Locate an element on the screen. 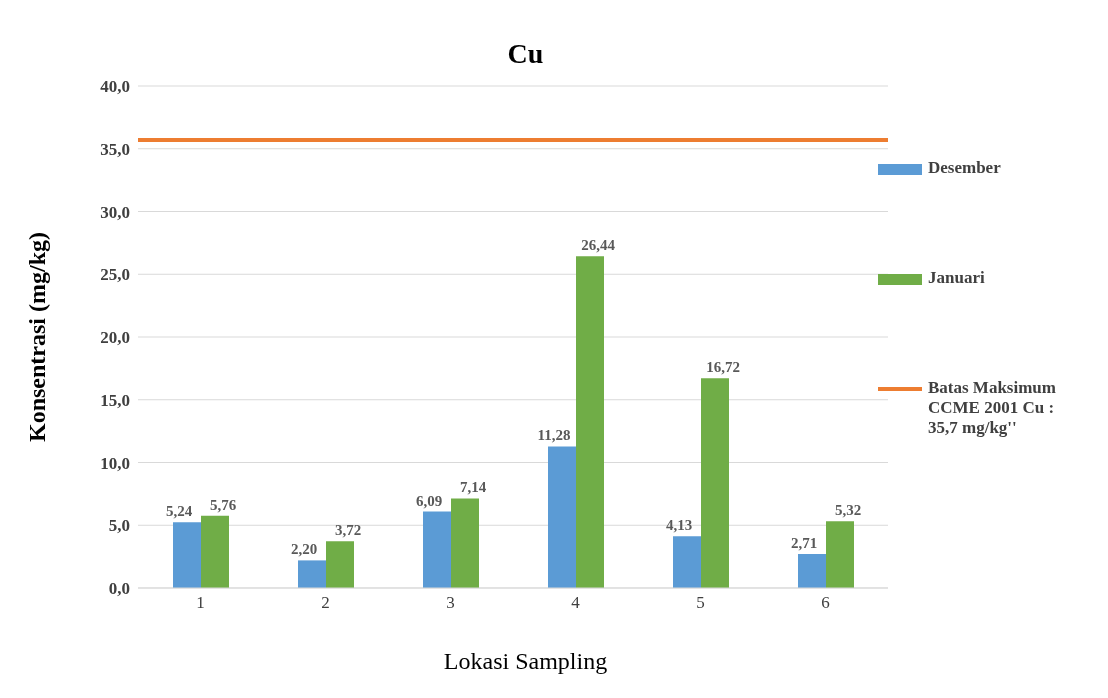 Image resolution: width=1108 pixels, height=698 pixels. y-tick-label: 30,0 is located at coordinates (115, 212).